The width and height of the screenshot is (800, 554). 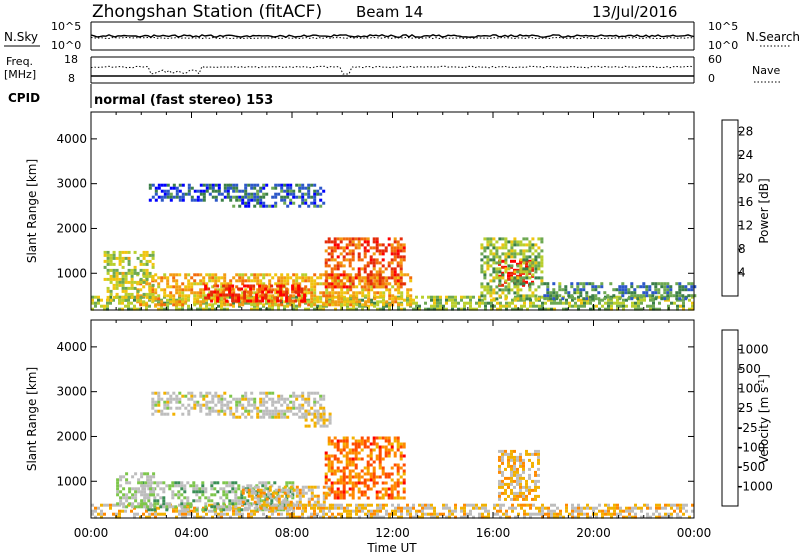 What do you see at coordinates (730, 208) in the screenshot?
I see `colorbar-frame` at bounding box center [730, 208].